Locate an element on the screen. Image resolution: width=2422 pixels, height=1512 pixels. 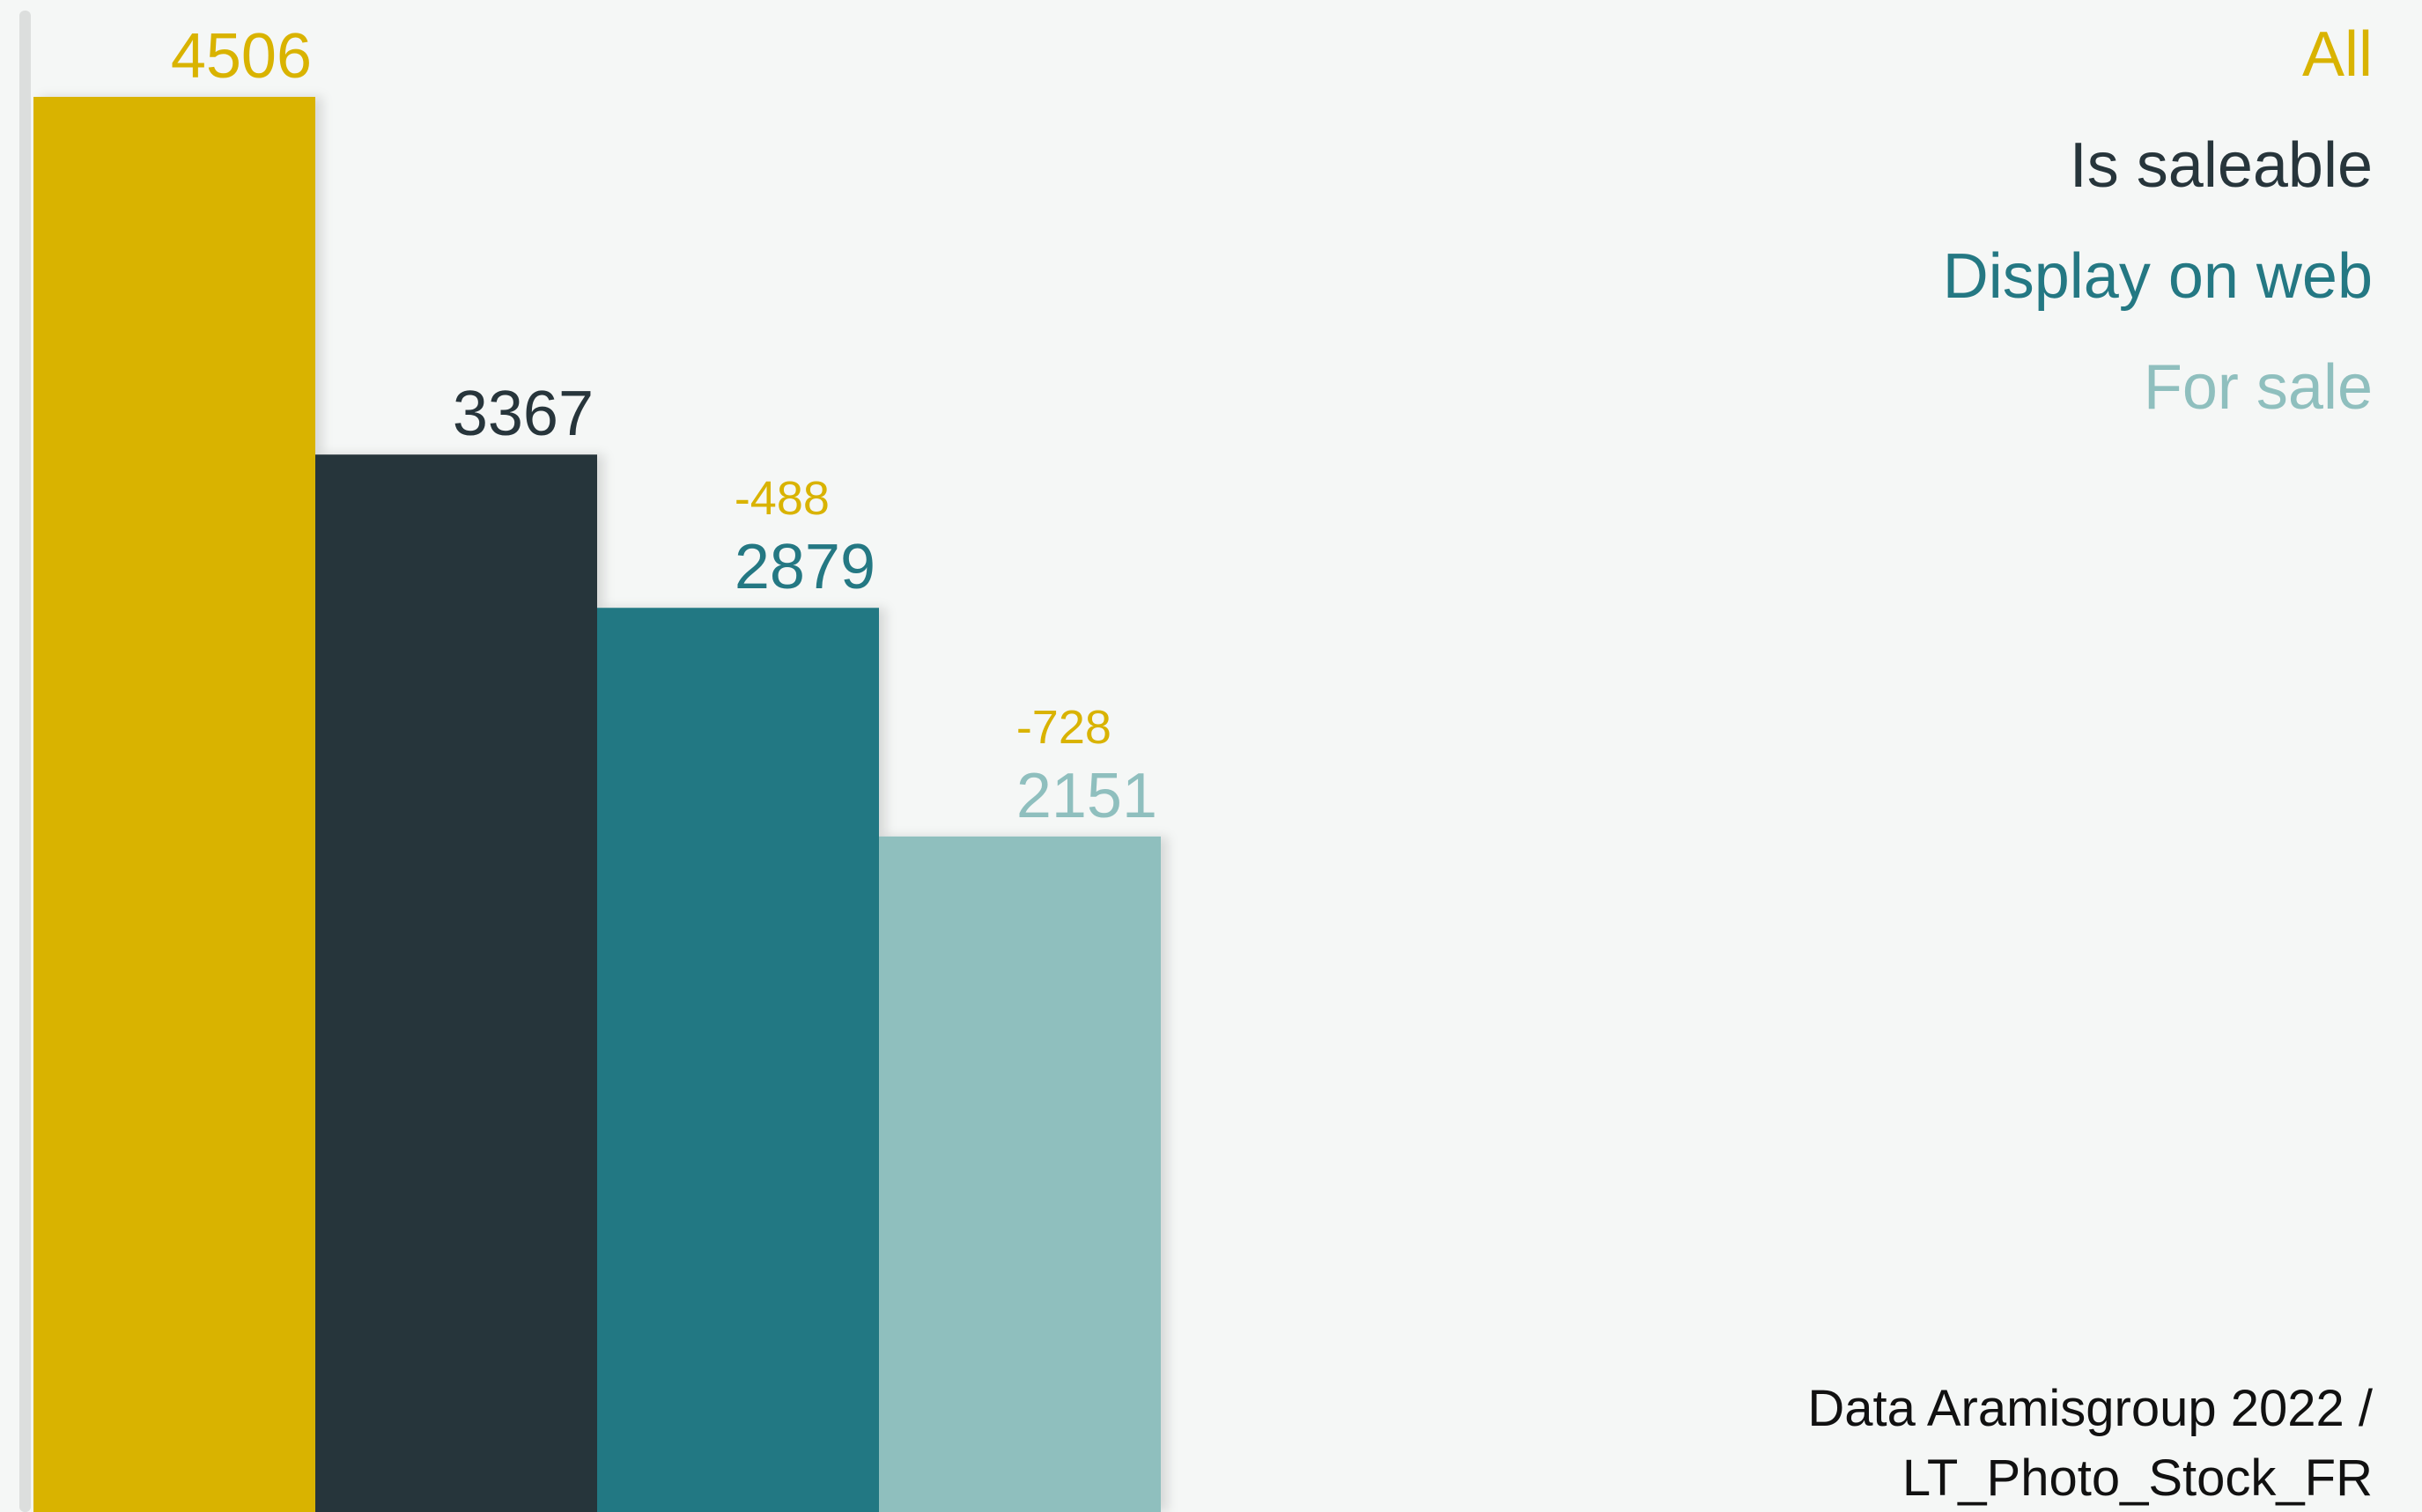
value-label: 2879 is located at coordinates (805, 567).